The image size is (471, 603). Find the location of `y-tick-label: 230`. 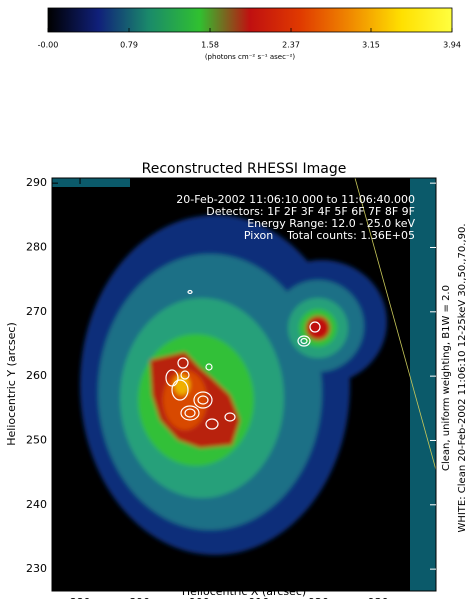

y-tick-label: 230 is located at coordinates (36, 568).